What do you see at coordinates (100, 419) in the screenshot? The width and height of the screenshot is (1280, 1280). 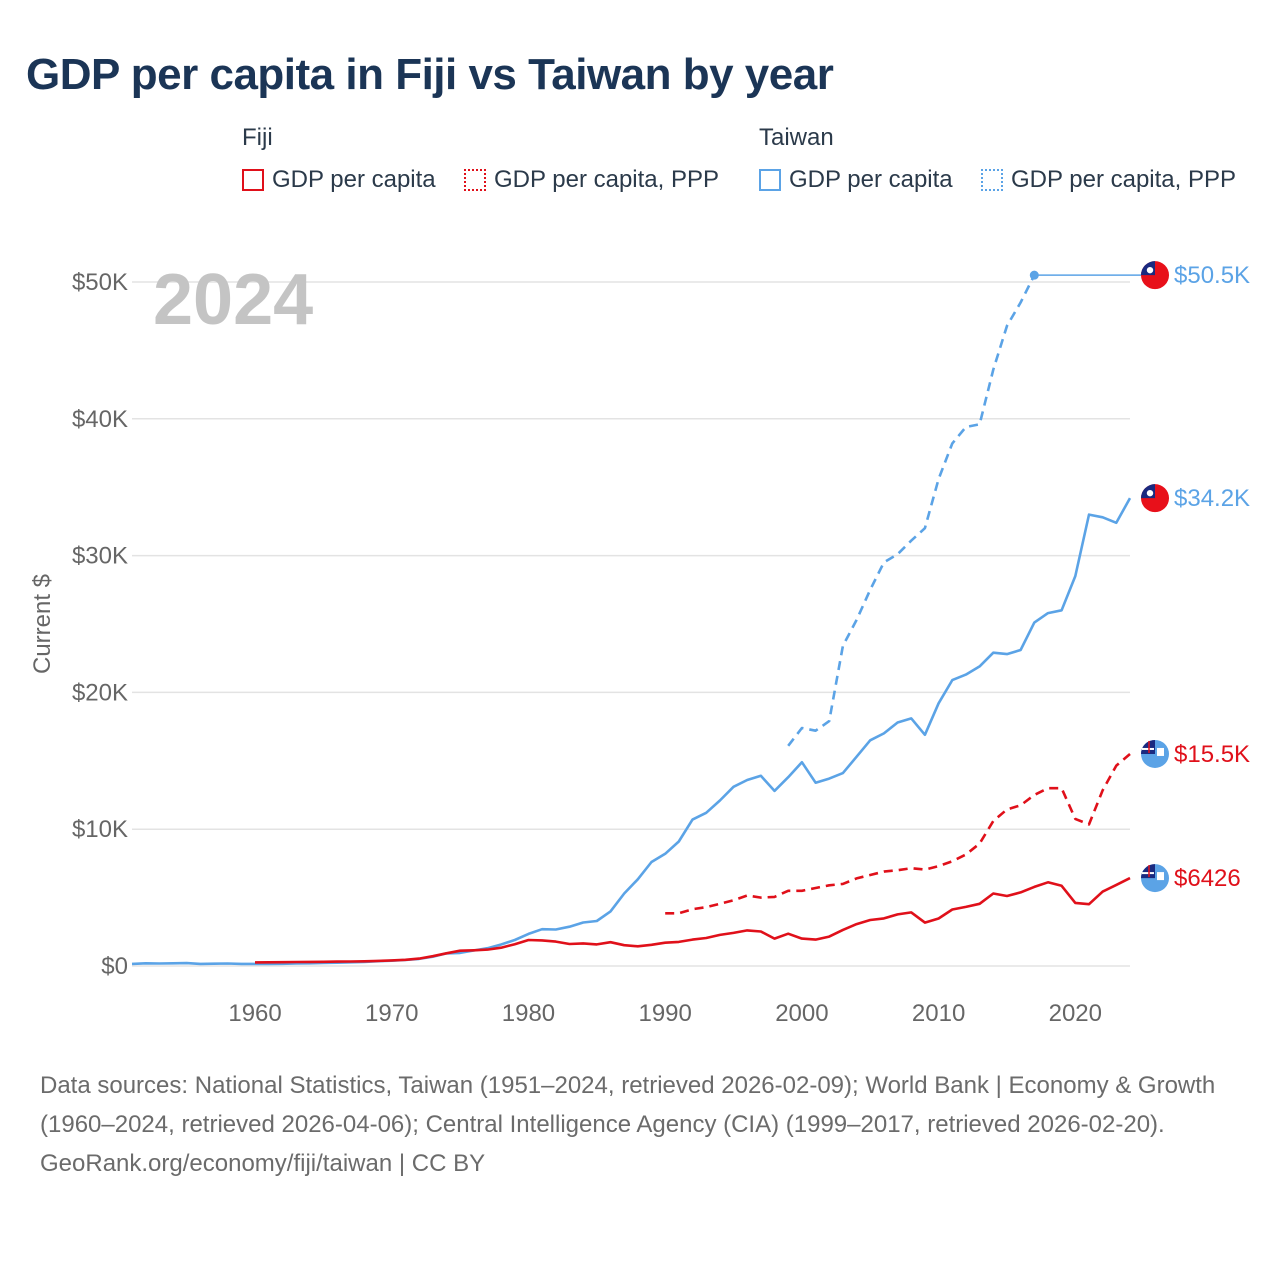 I see `y-tick-label: $40K` at bounding box center [100, 419].